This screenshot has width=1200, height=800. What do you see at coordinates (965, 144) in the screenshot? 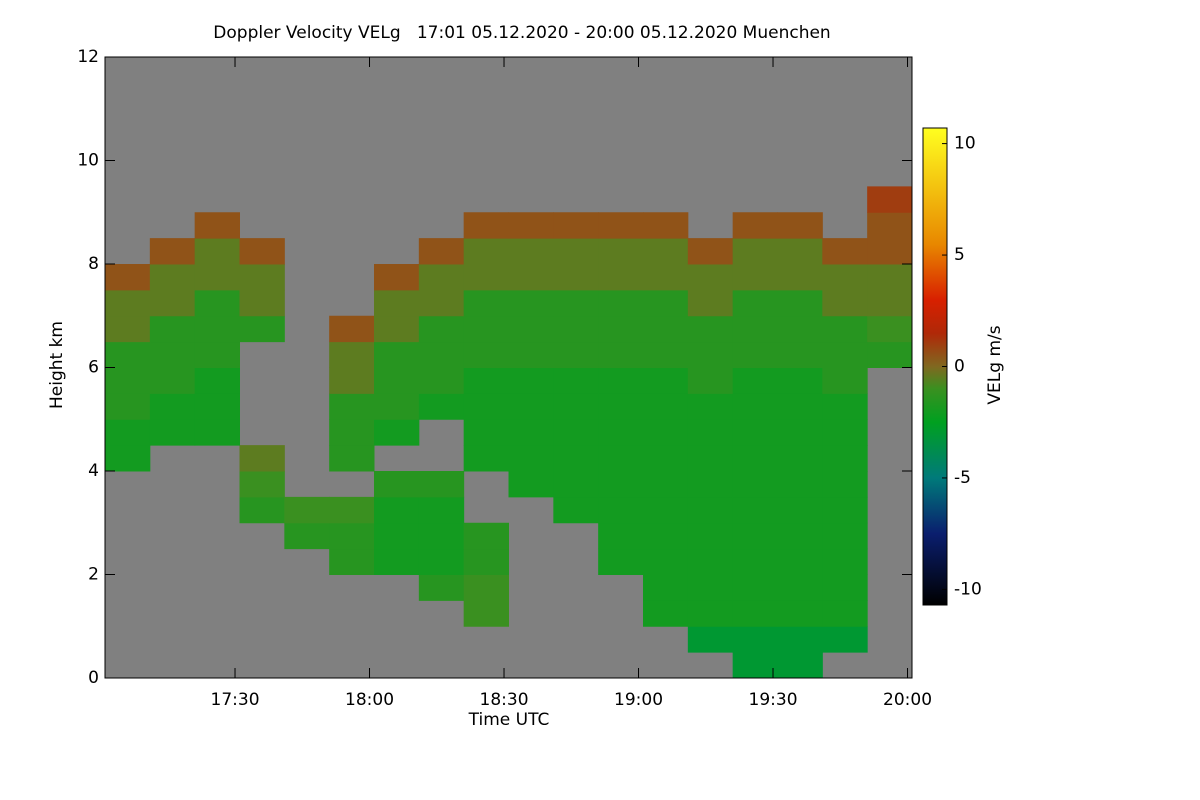
I see `colorbar-tick-label: 10` at bounding box center [965, 144].